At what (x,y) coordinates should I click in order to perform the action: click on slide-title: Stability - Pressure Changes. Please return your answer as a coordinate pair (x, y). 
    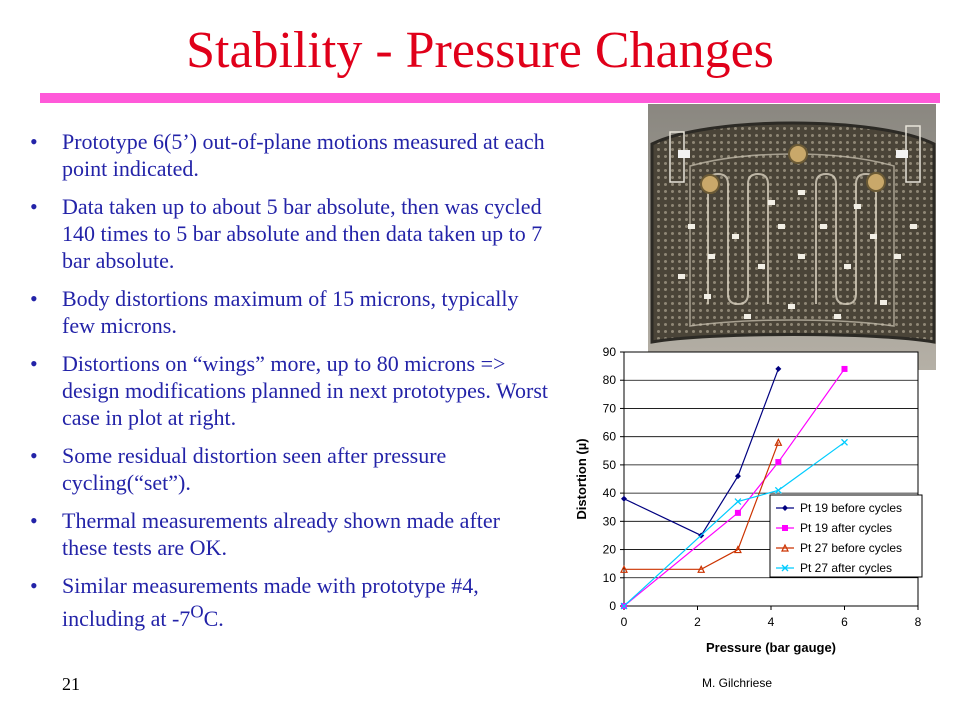
    Looking at the image, I should click on (480, 50).